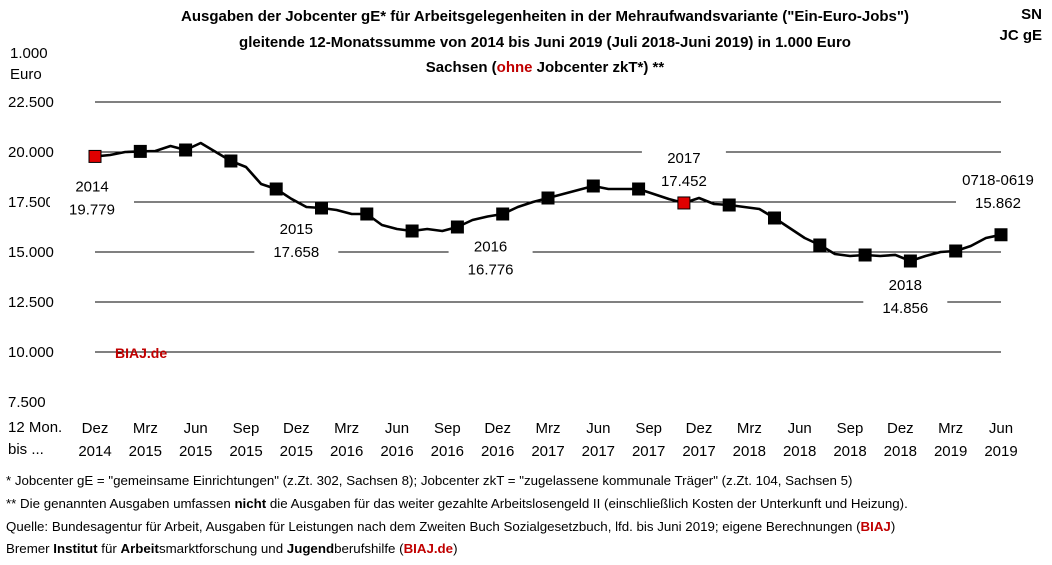  Describe the element at coordinates (120, 503) in the screenshot. I see `footnote-2-a: ** Die genannten Ausgaben umfassen` at that location.